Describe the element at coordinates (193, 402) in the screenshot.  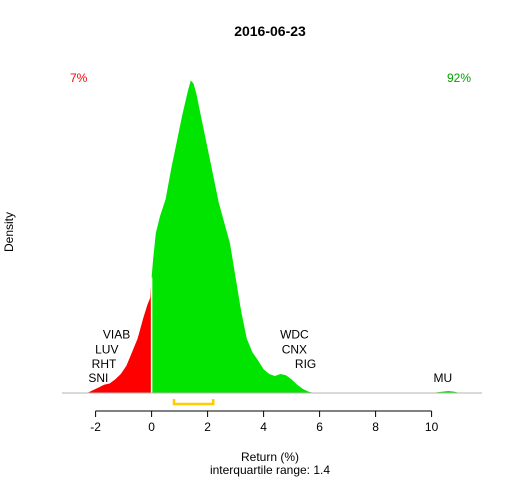
I see `iqr-bracket` at that location.